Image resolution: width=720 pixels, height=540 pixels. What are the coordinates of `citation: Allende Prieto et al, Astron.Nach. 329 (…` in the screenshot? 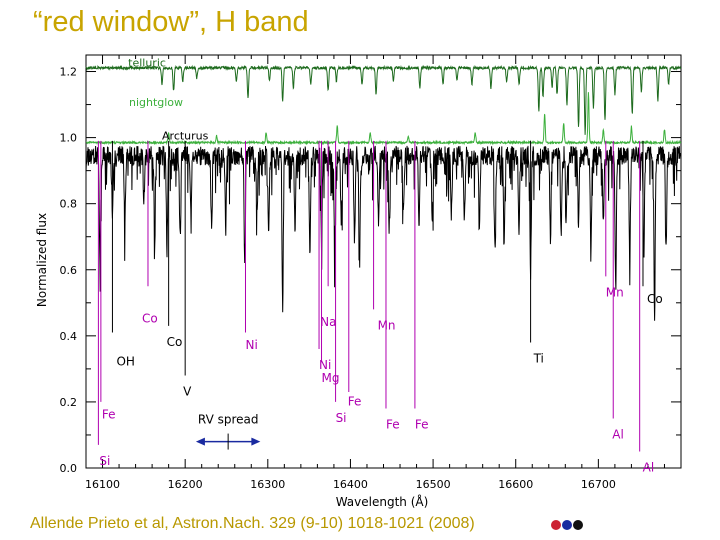 It's located at (252, 523).